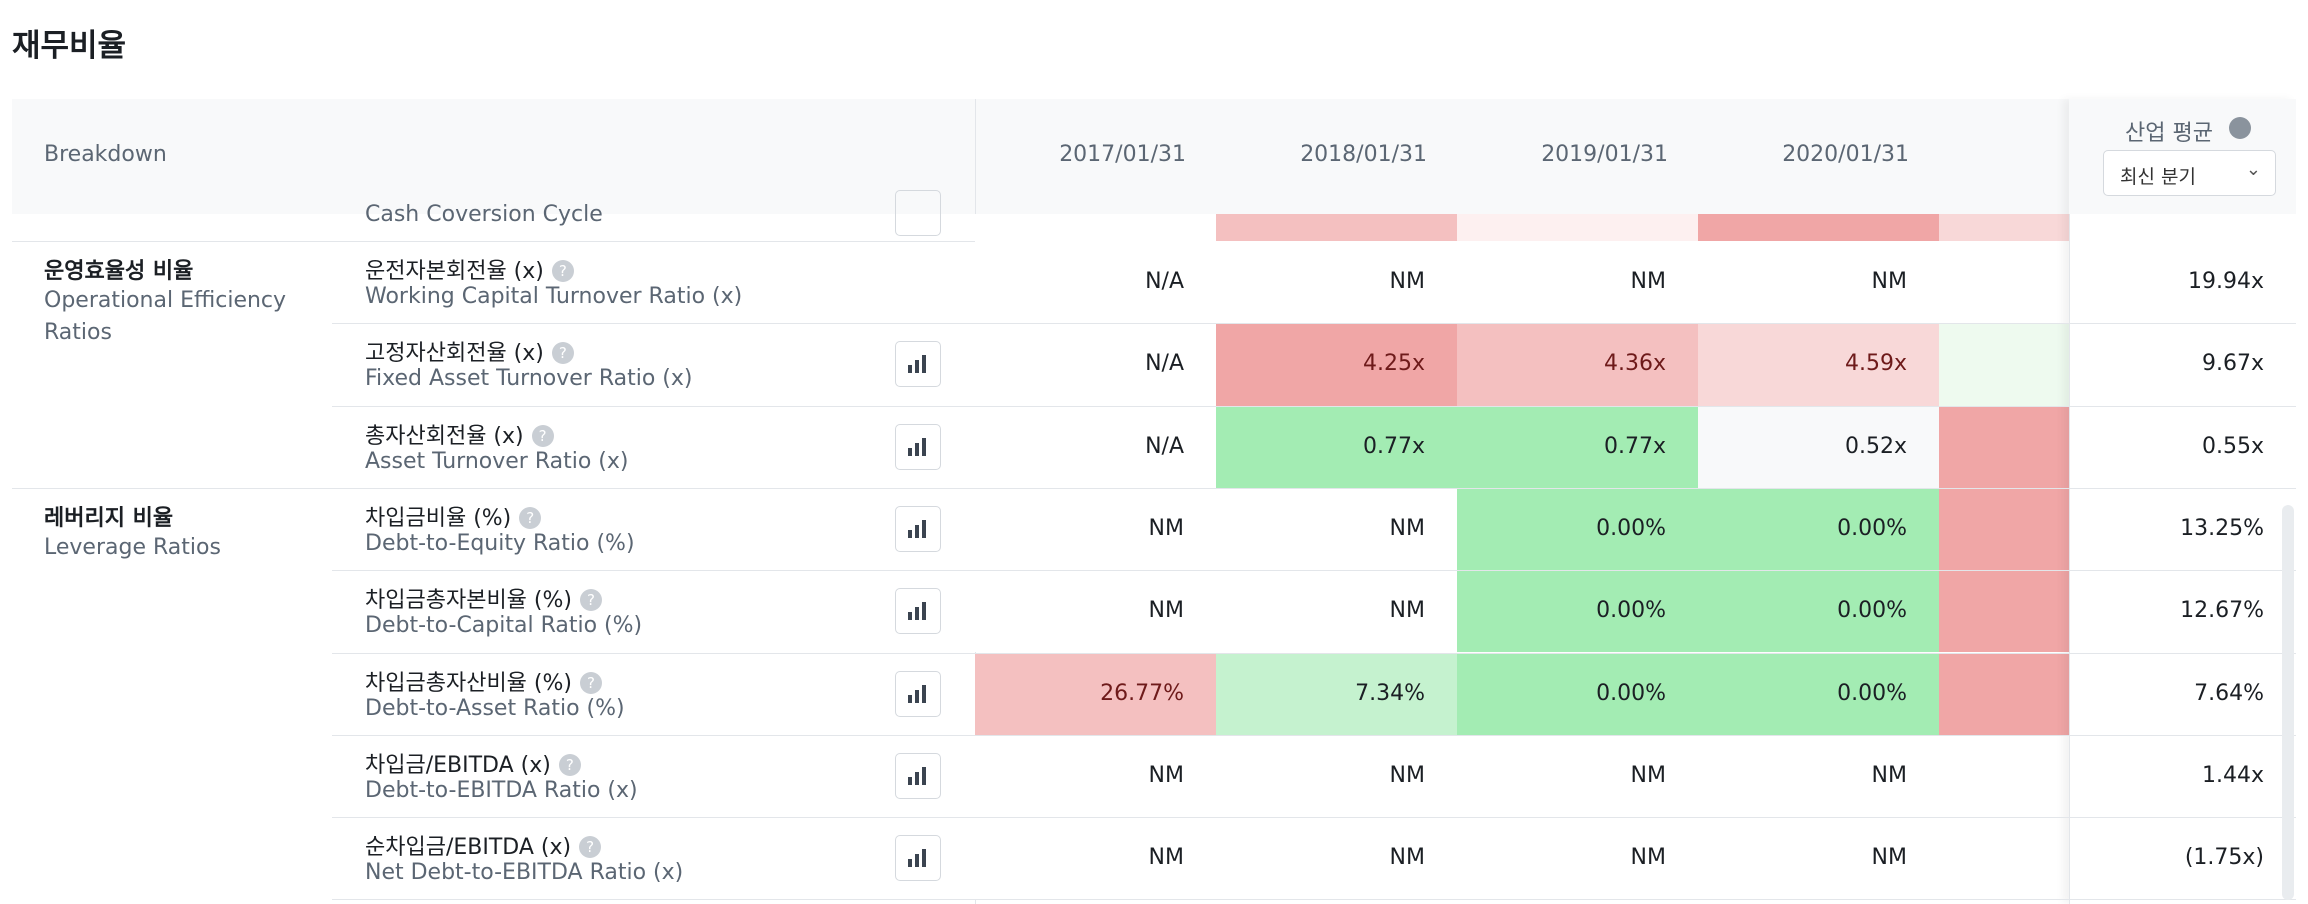 This screenshot has width=2308, height=904. Describe the element at coordinates (483, 681) in the screenshot. I see `metric-ko: 차입금총자산비율 (%)?` at that location.